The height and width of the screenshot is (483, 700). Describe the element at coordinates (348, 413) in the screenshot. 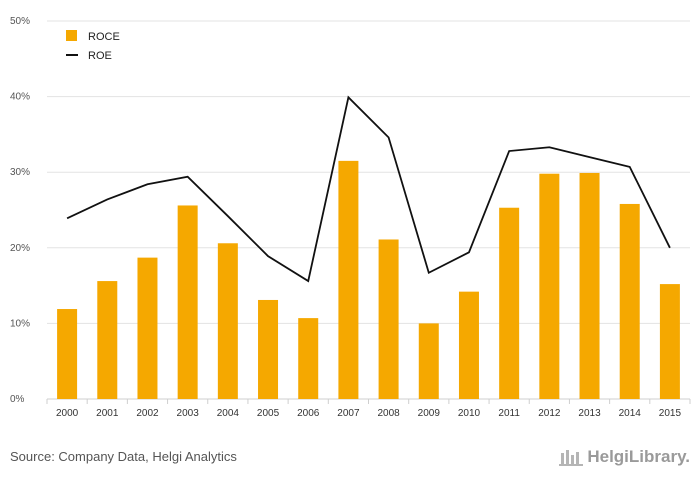

I see `x-tick-label: 2007` at that location.